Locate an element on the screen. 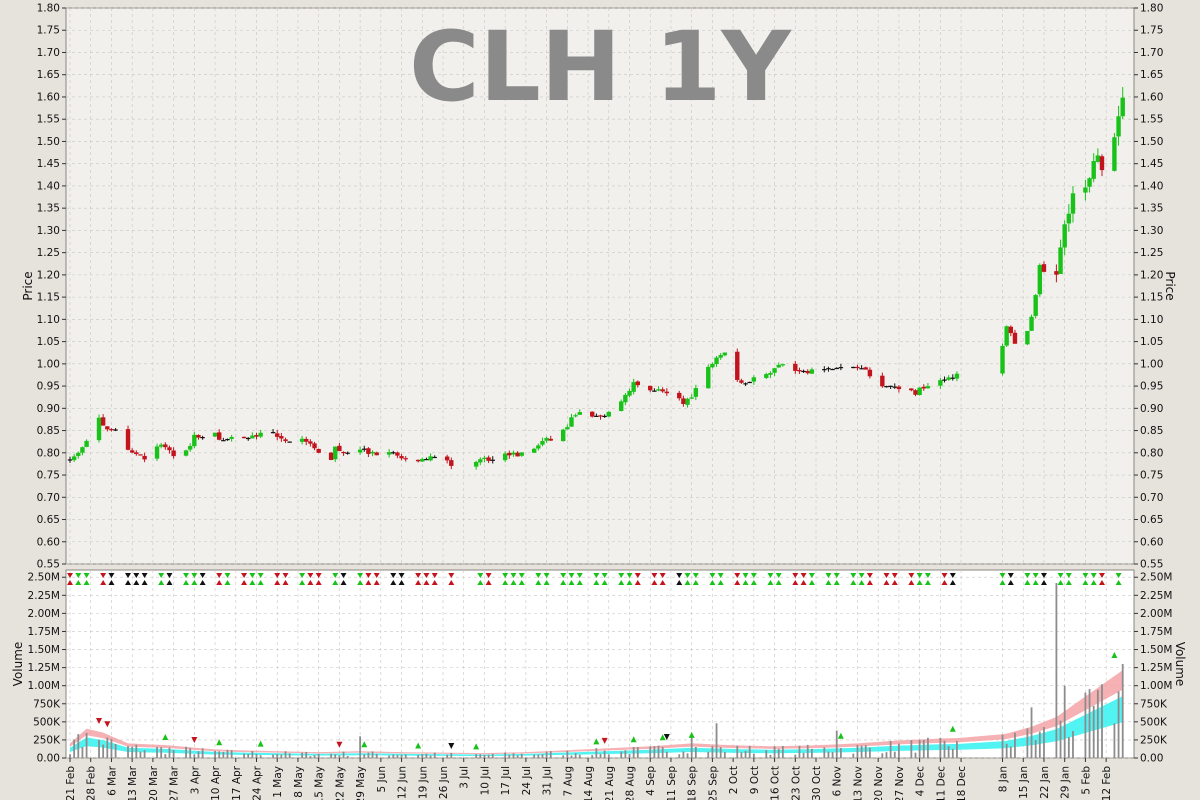 The image size is (1200, 800). price-tick-label-left: 1.30 is located at coordinates (48, 231).